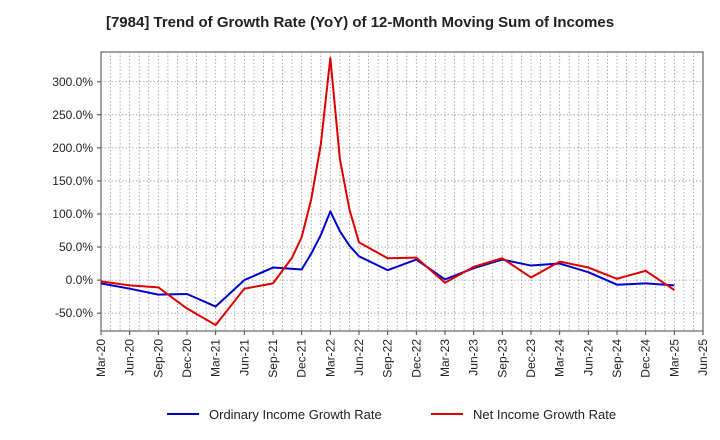 This screenshot has width=720, height=440. I want to click on x-tick-label: Jun-25, so click(703, 357).